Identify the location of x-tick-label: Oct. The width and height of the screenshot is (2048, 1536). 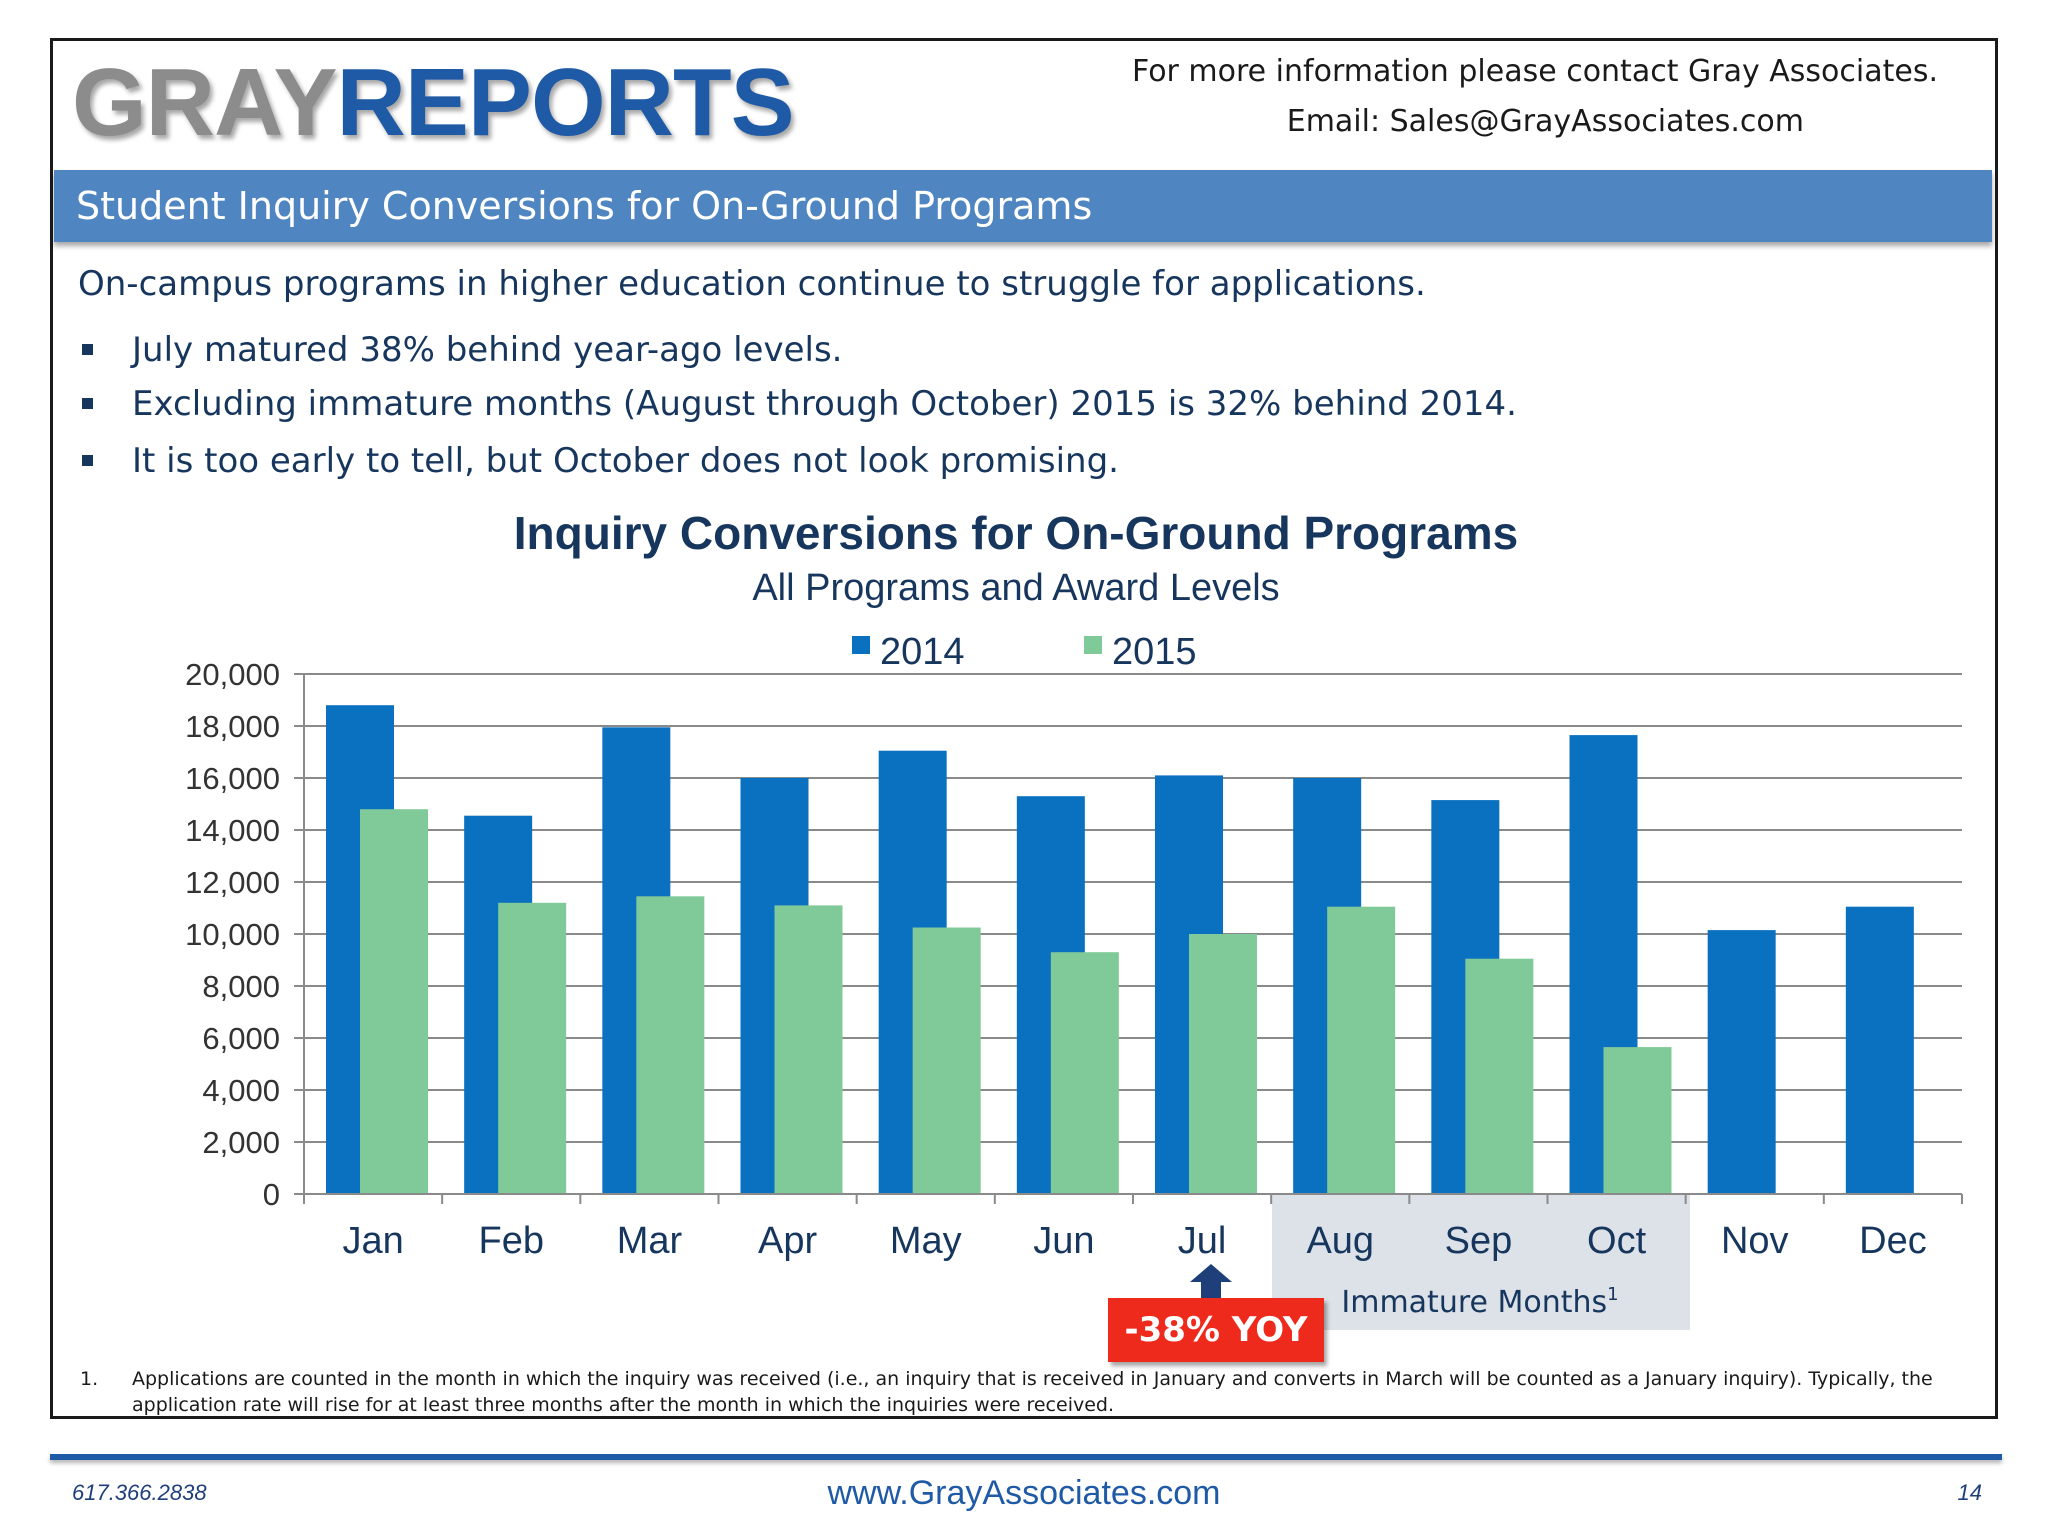
(1617, 1241).